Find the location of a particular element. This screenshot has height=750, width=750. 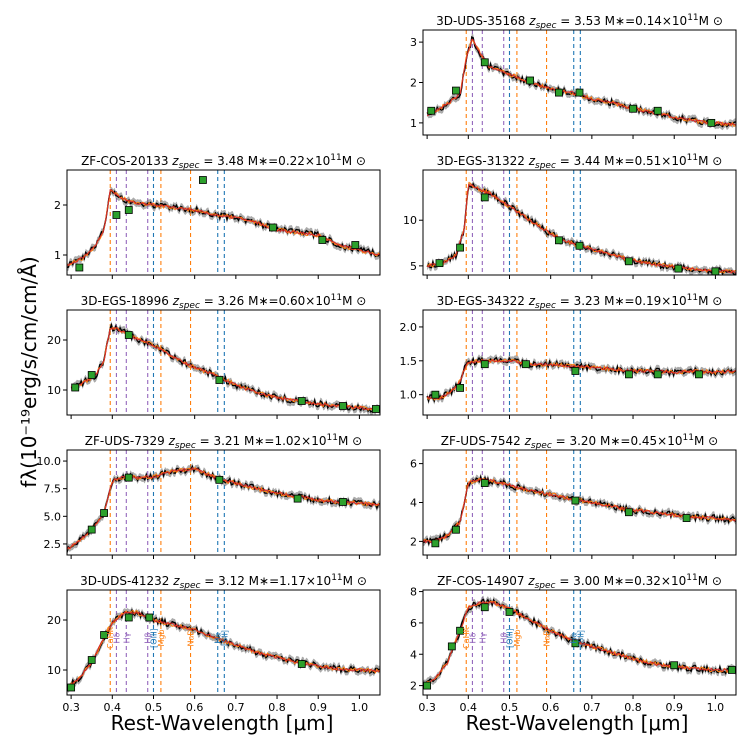

panel-title-id: 3D-UDS-35168 is located at coordinates (482, 21).